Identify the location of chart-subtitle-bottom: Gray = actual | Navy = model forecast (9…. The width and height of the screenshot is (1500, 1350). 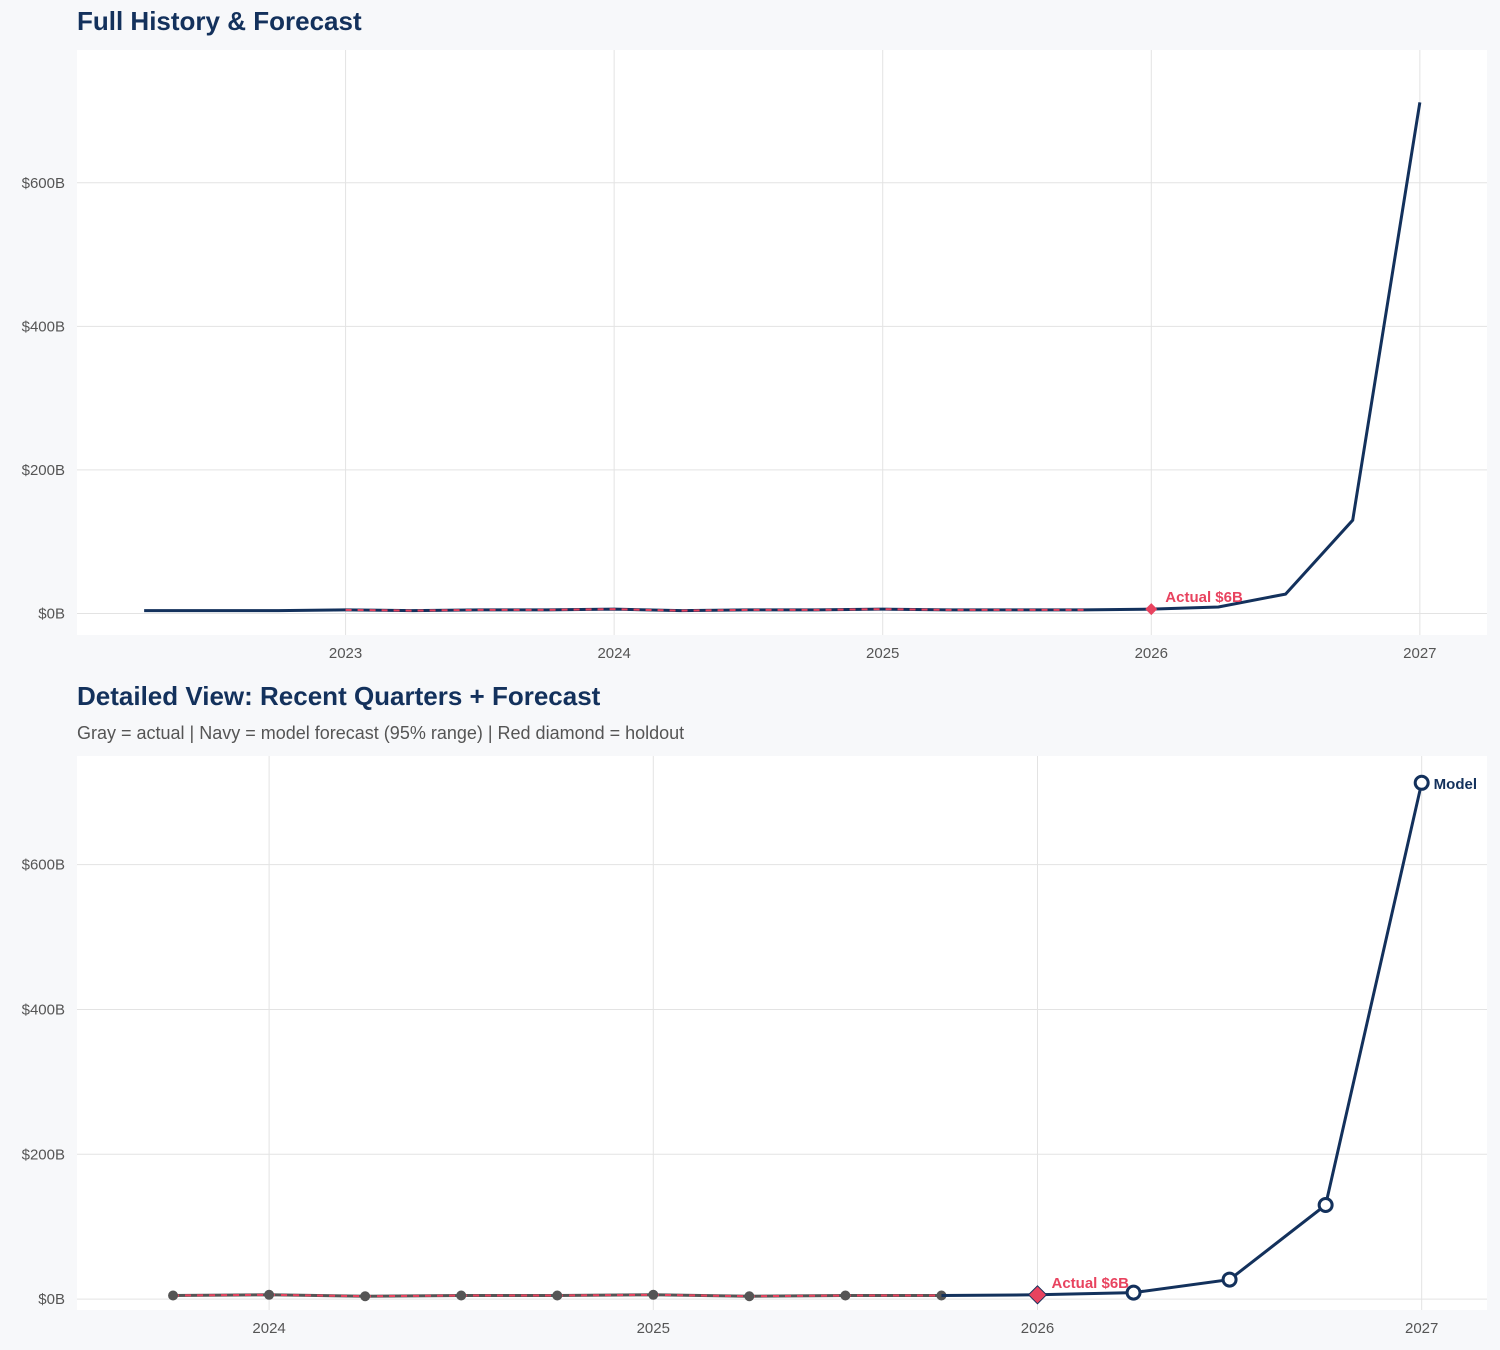
(381, 733).